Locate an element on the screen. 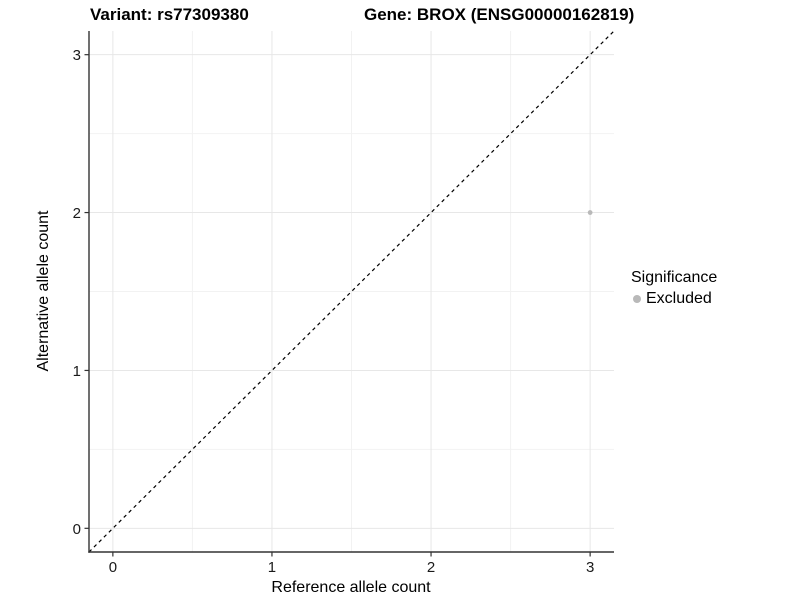 This screenshot has width=800, height=600. legend-title: Significance is located at coordinates (674, 277).